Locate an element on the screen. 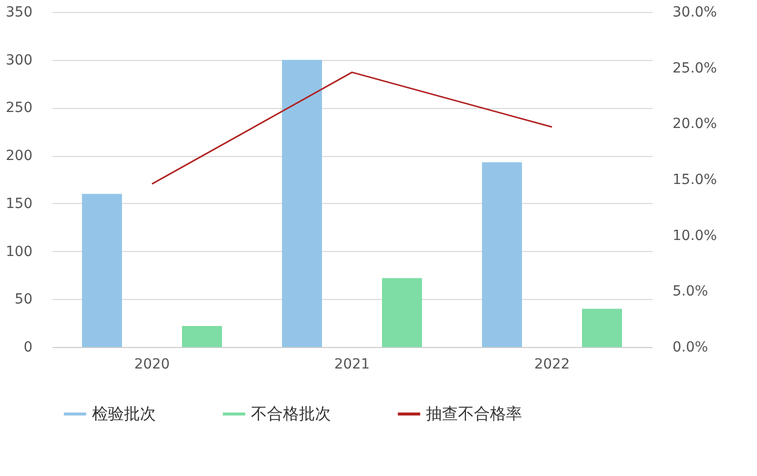 The image size is (757, 476). y-tick-label: 350 is located at coordinates (19, 12).